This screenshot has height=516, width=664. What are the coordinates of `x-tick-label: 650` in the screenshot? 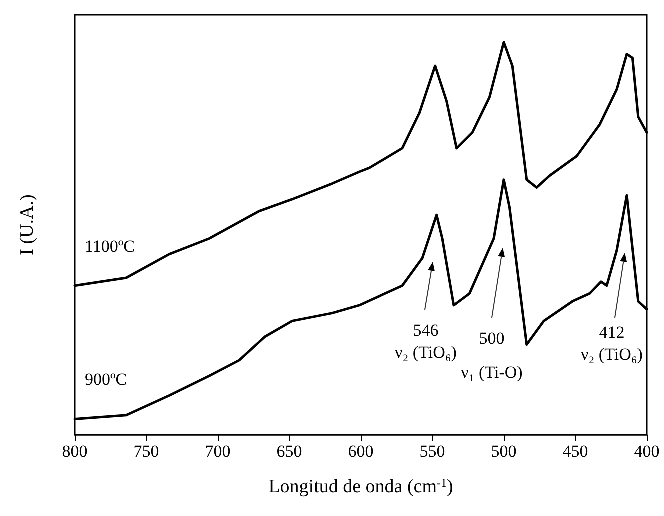 It's located at (289, 451).